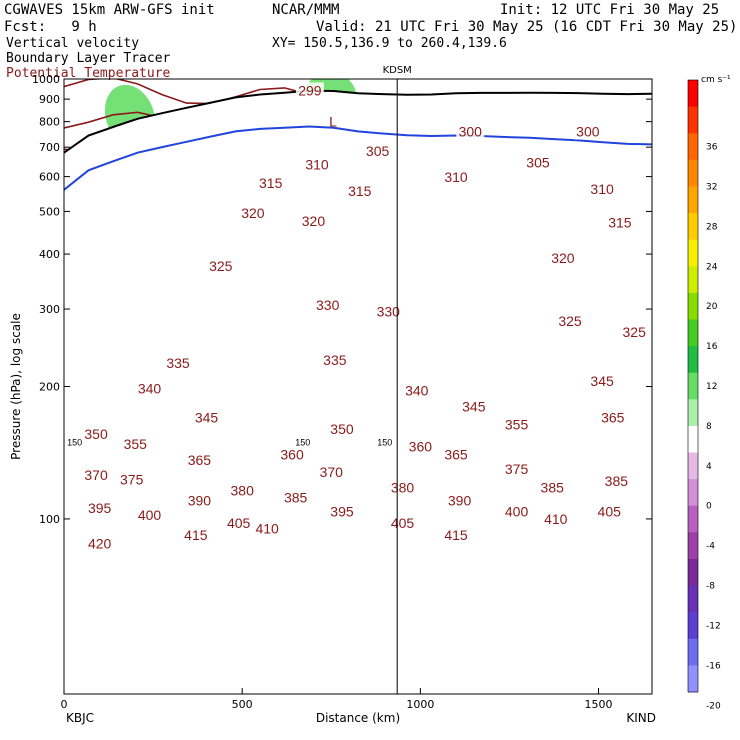 The image size is (740, 740). I want to click on colorbar-tick-label: 24, so click(712, 267).